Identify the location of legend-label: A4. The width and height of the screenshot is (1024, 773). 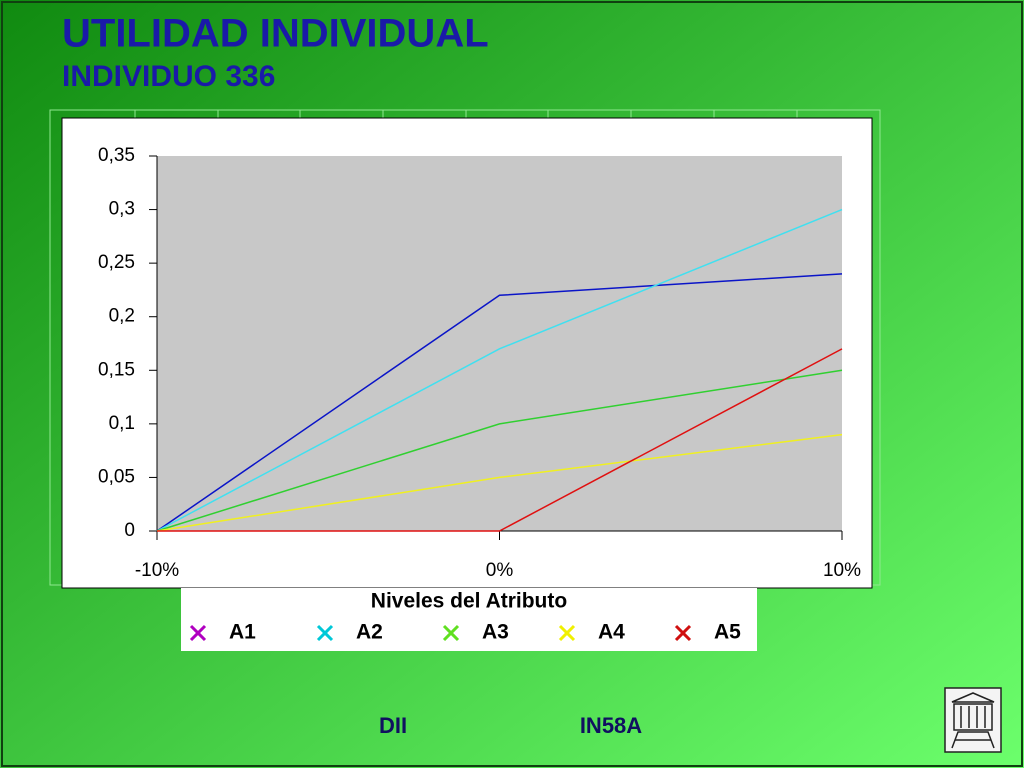
(611, 632).